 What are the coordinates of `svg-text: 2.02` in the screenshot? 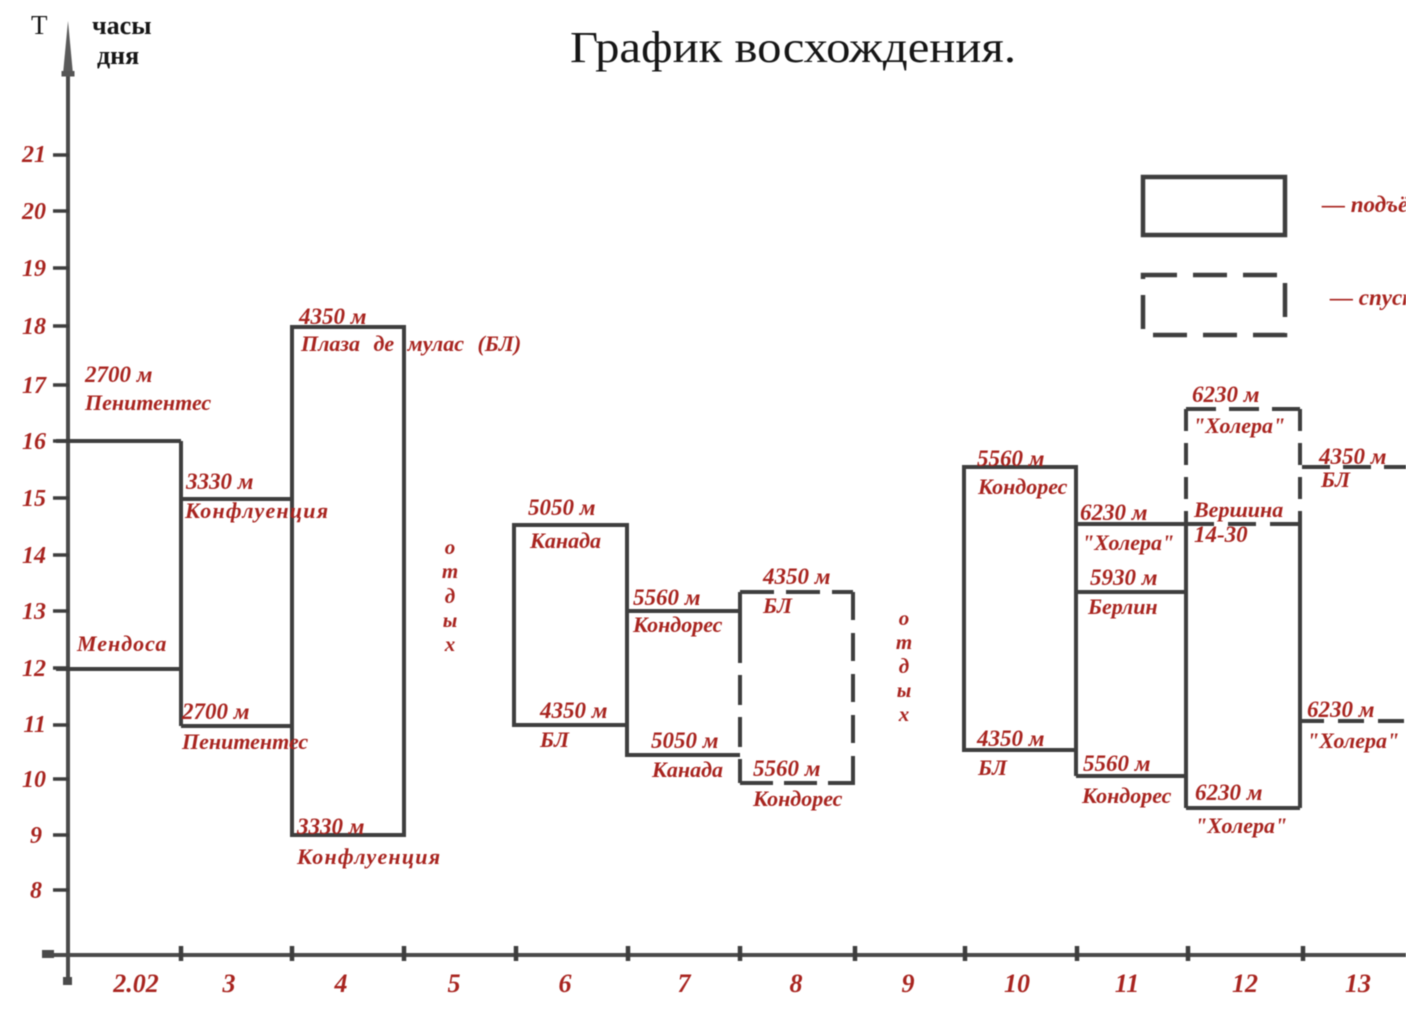 It's located at (135, 983).